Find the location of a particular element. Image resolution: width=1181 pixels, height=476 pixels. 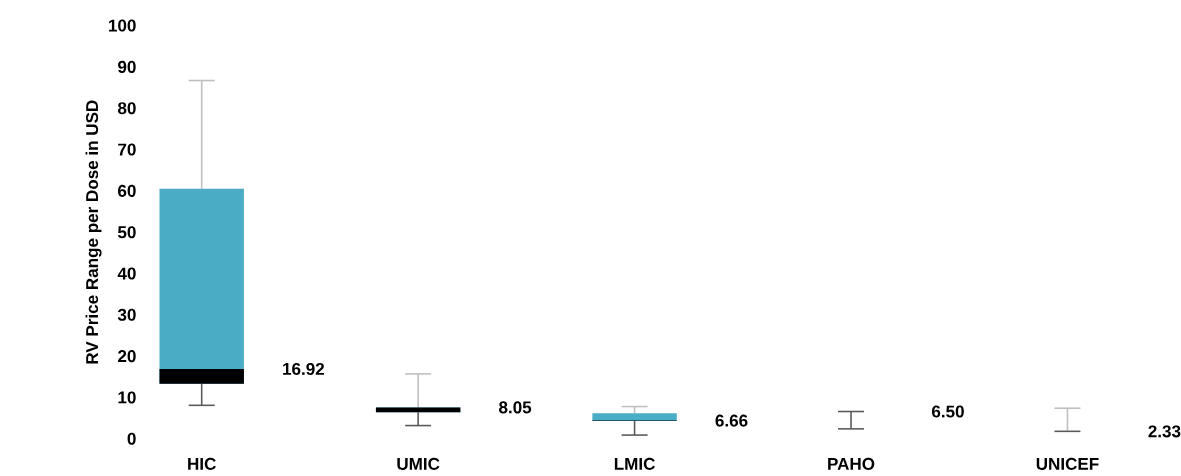

y-tick-label: 80 is located at coordinates (126, 108).